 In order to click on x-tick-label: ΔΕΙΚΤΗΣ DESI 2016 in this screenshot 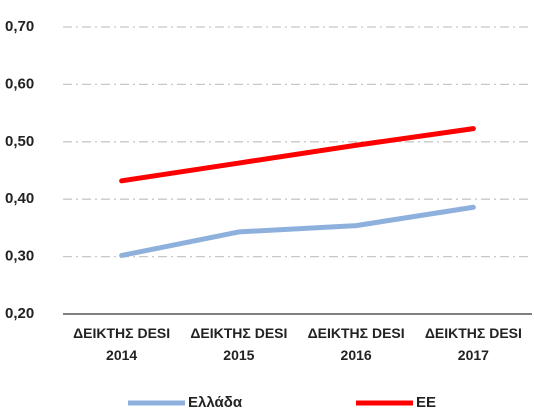, I will do `click(356, 344)`.